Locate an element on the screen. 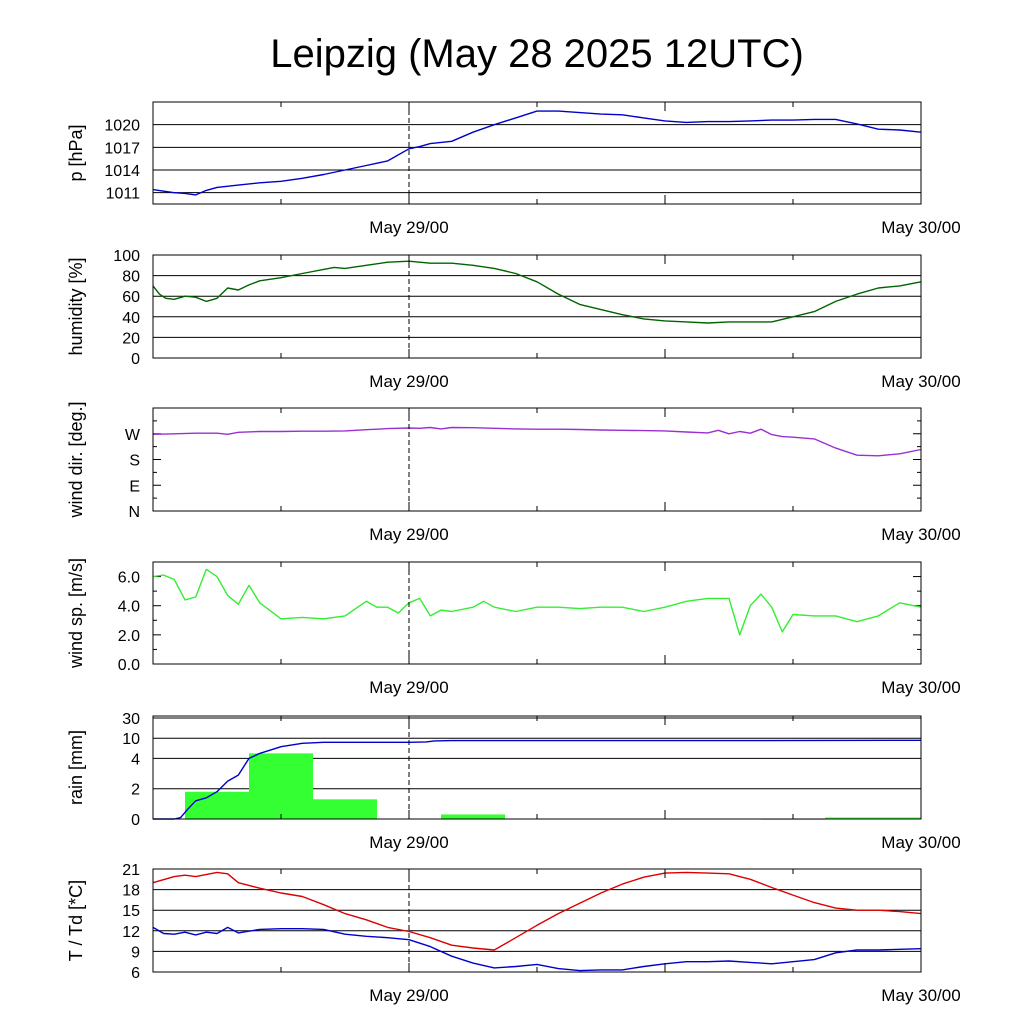 The width and height of the screenshot is (1024, 1024). y-tick-label: 40 is located at coordinates (131, 318).